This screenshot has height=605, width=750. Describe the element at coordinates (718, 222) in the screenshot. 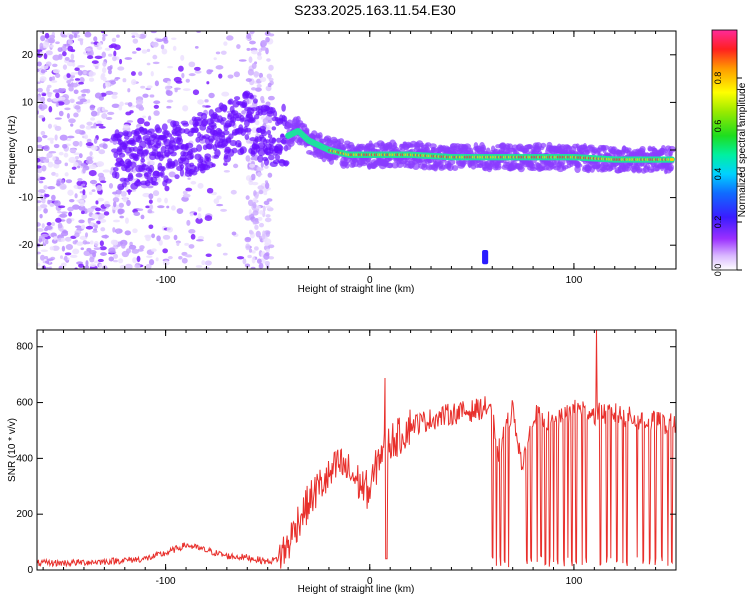

I see `colorbar-tick-label: 0.2` at that location.